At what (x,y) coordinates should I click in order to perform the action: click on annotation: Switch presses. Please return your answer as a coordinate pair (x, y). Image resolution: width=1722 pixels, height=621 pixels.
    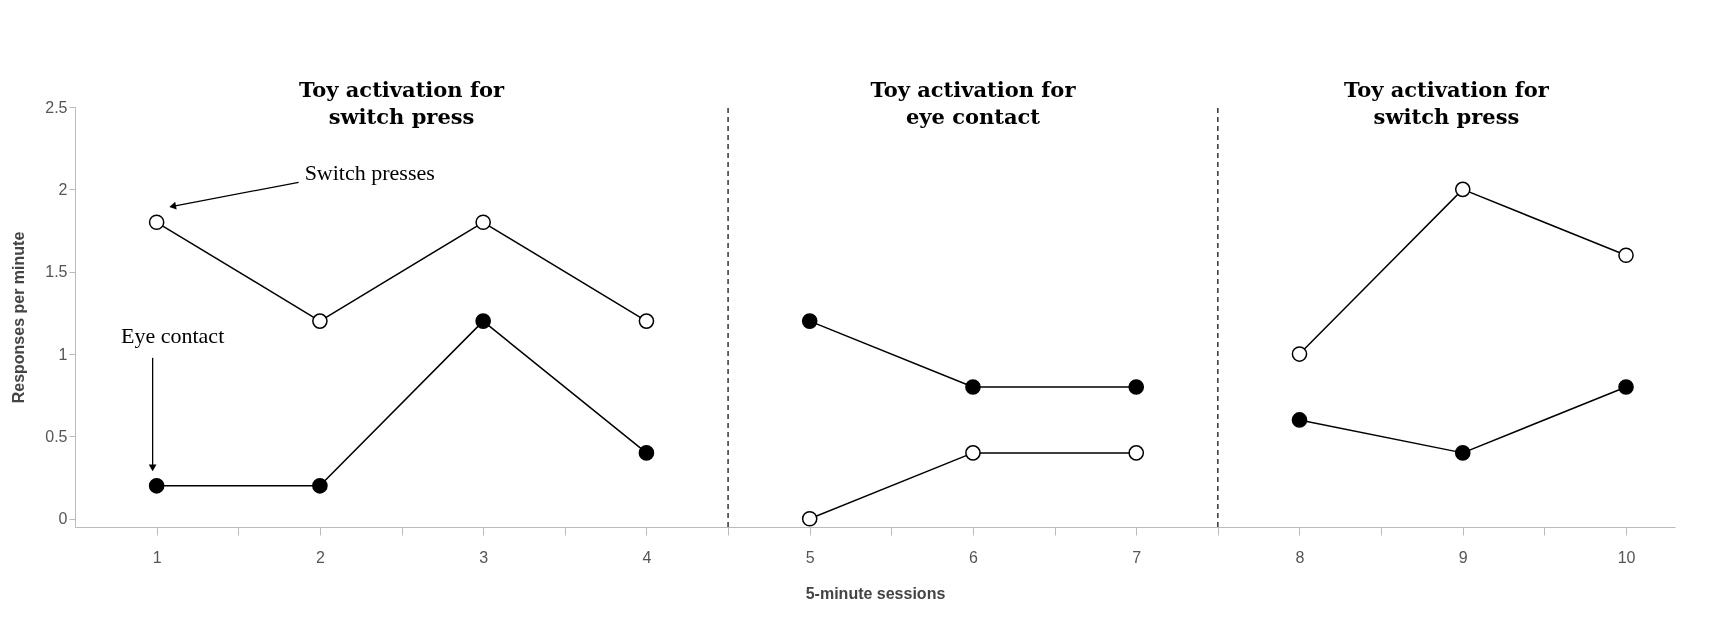
    Looking at the image, I should click on (369, 173).